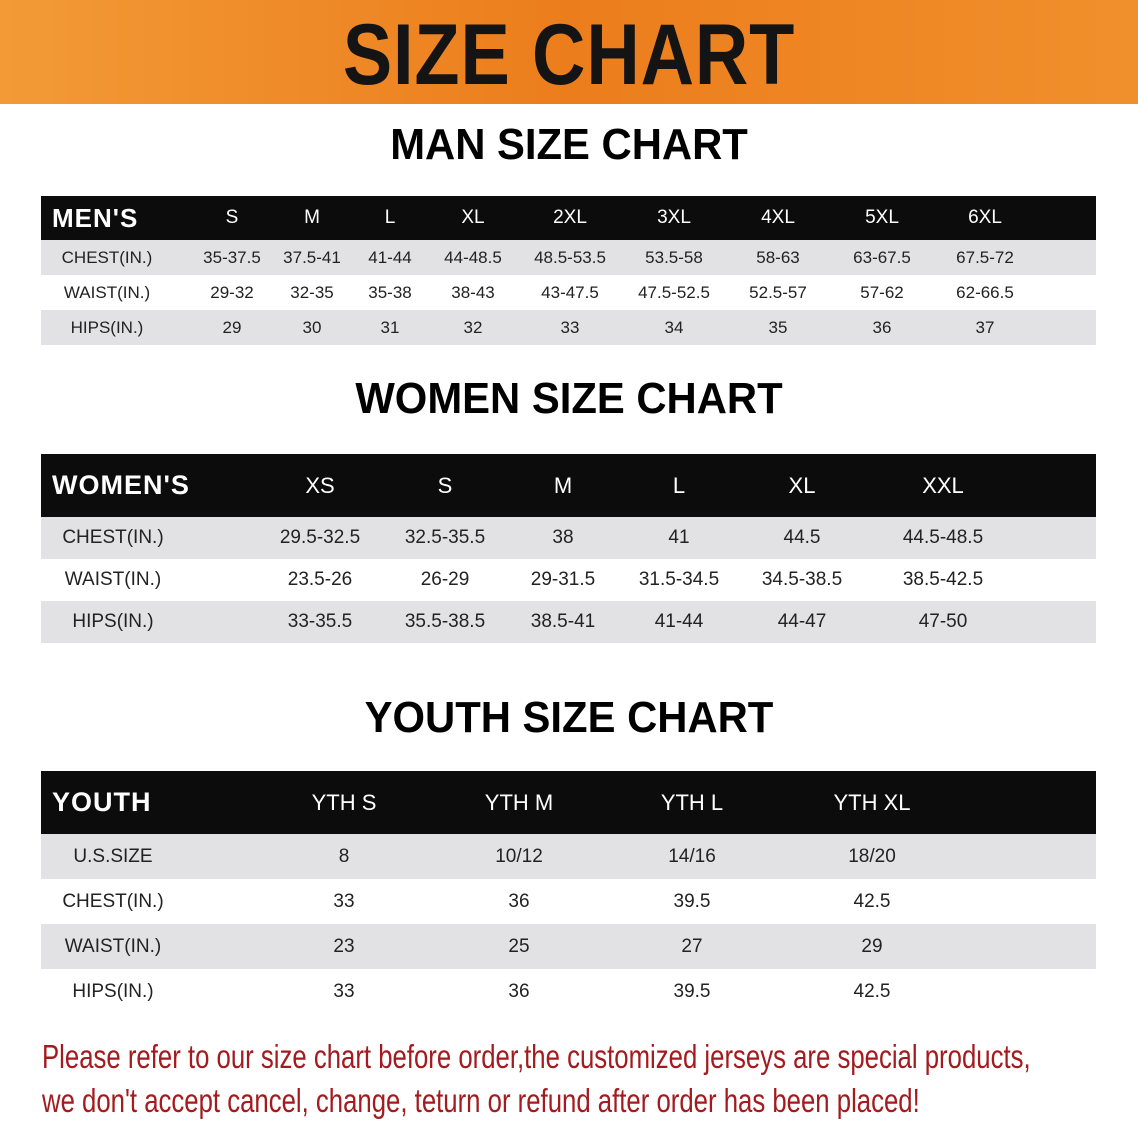 The image size is (1138, 1132). I want to click on table-header-label: WOMEN'S, so click(121, 485).